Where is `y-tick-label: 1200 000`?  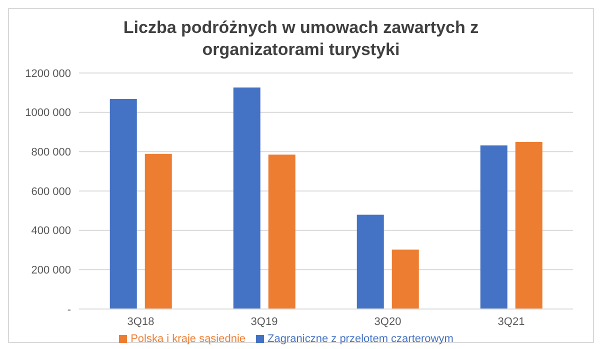
y-tick-label: 1200 000 is located at coordinates (48, 74).